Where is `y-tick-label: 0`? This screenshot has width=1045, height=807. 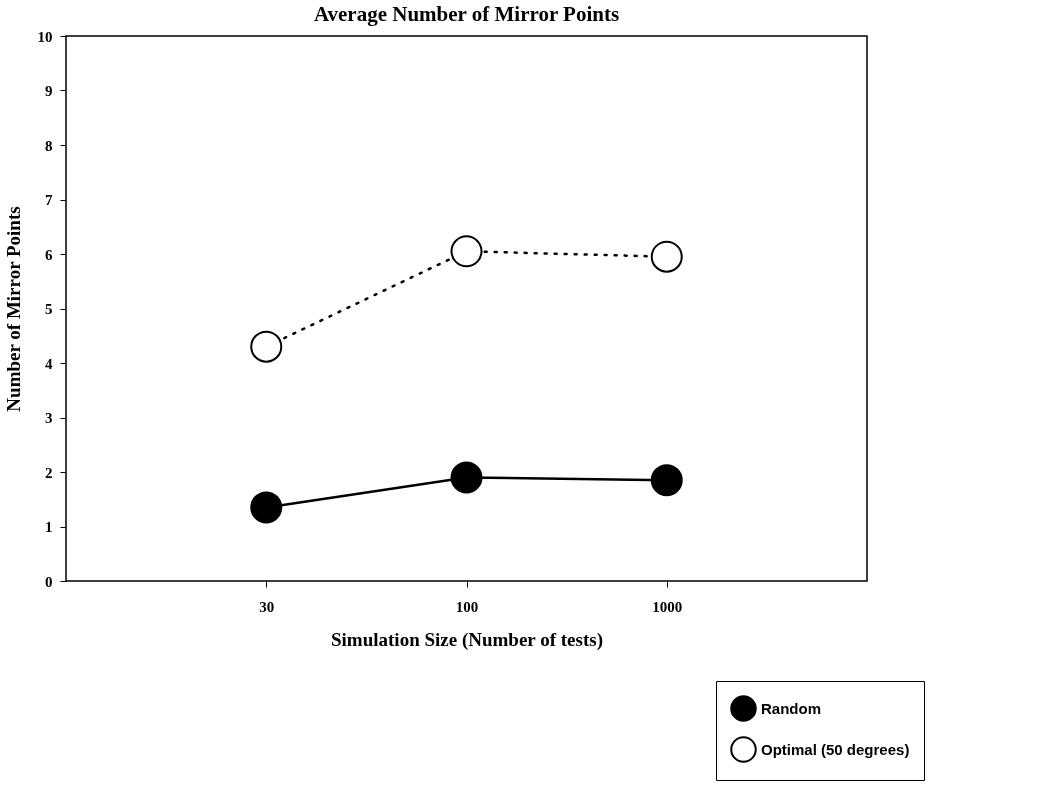
y-tick-label: 0 is located at coordinates (49, 581).